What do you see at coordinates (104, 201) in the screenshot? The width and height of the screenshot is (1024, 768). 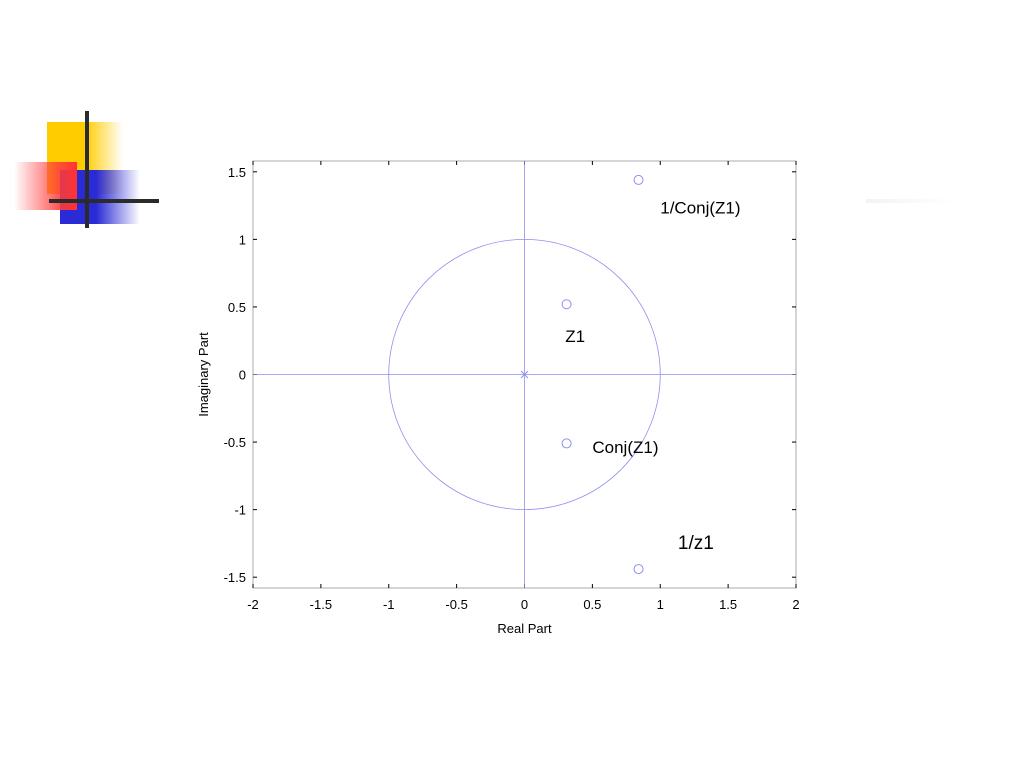 I see `decor-horizontal-line` at bounding box center [104, 201].